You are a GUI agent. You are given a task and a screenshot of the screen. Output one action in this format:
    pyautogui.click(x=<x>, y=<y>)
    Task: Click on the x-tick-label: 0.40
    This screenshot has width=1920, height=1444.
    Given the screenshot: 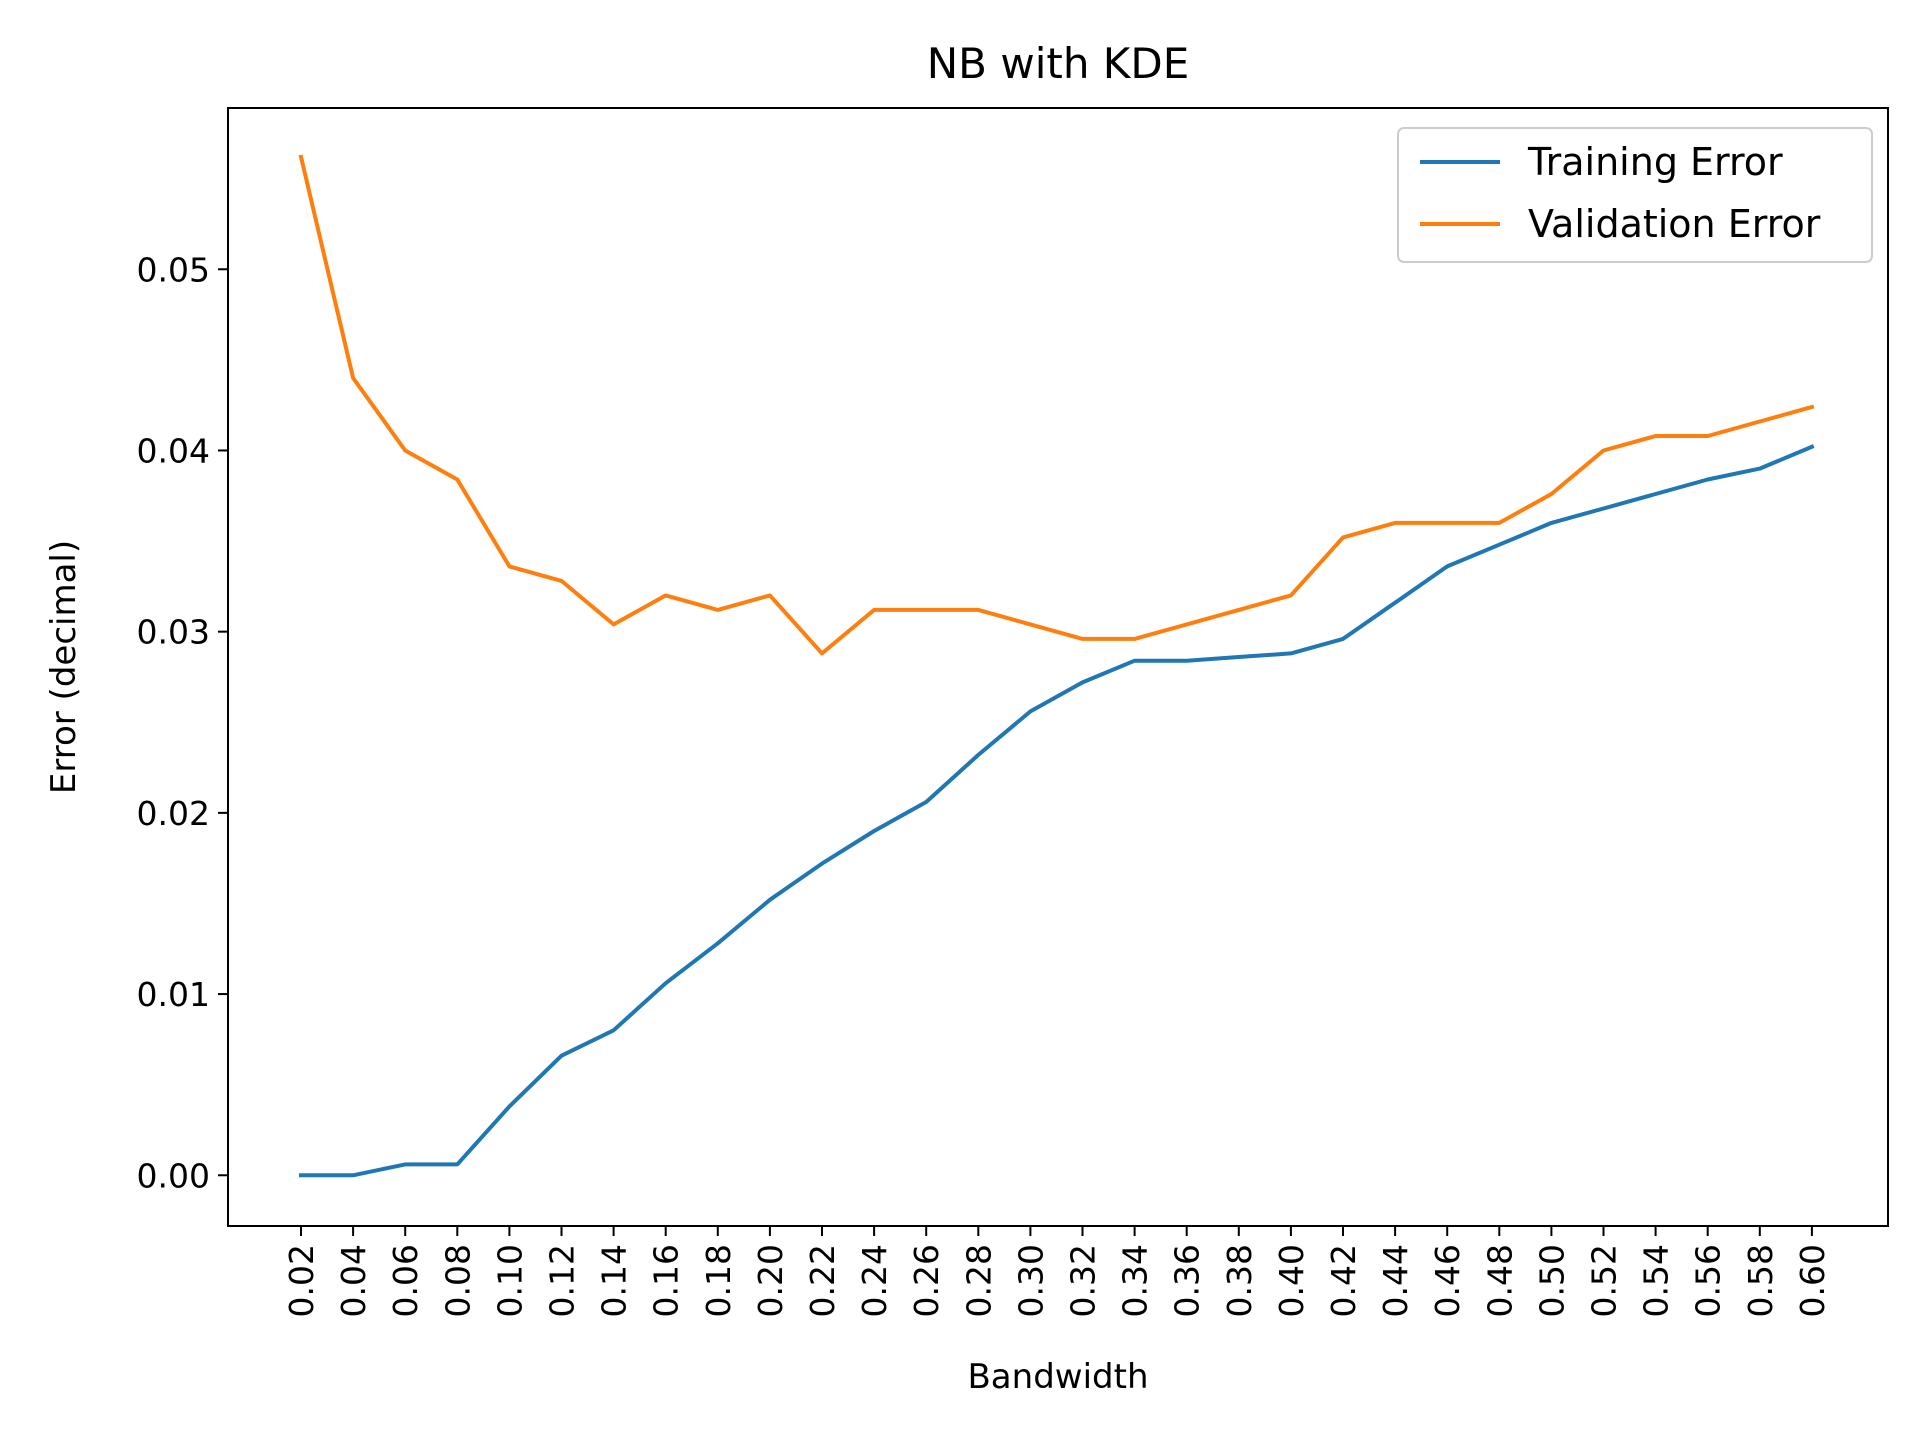 What is the action you would take?
    pyautogui.click(x=1291, y=1280)
    